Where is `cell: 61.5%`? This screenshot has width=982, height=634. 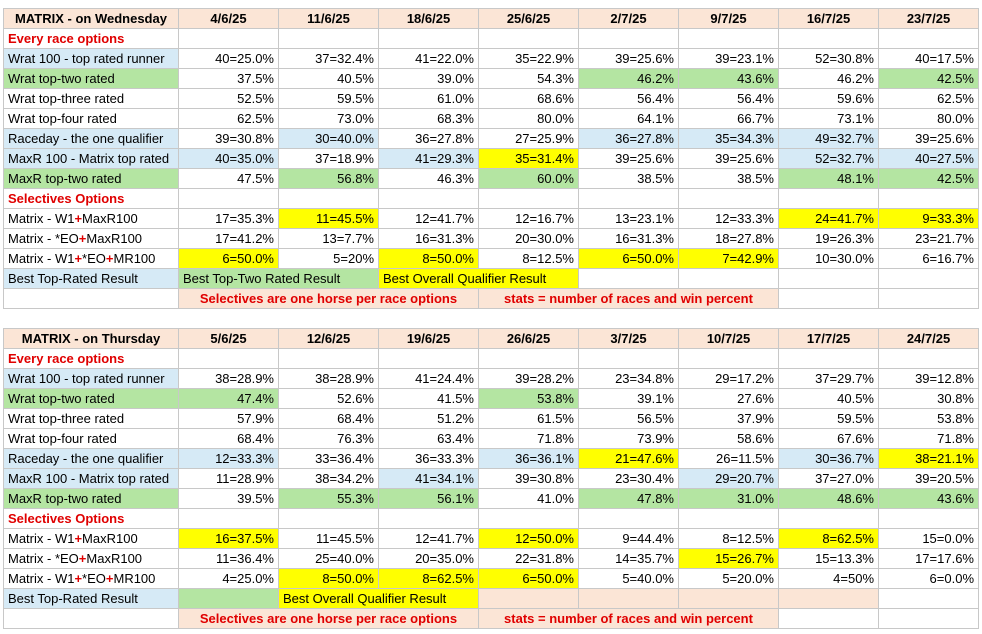 cell: 61.5% is located at coordinates (528, 418).